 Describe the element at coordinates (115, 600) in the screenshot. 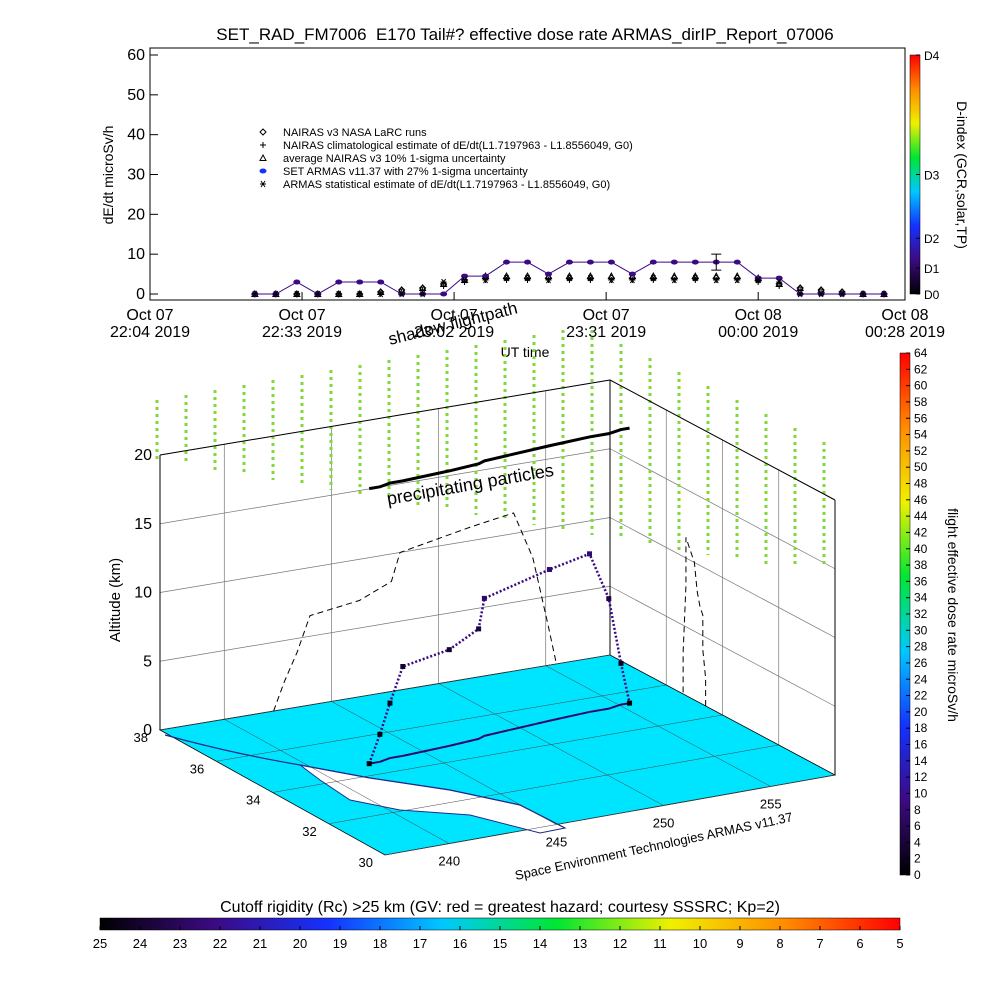

I see `z-axis-label: Altitude (km)` at that location.